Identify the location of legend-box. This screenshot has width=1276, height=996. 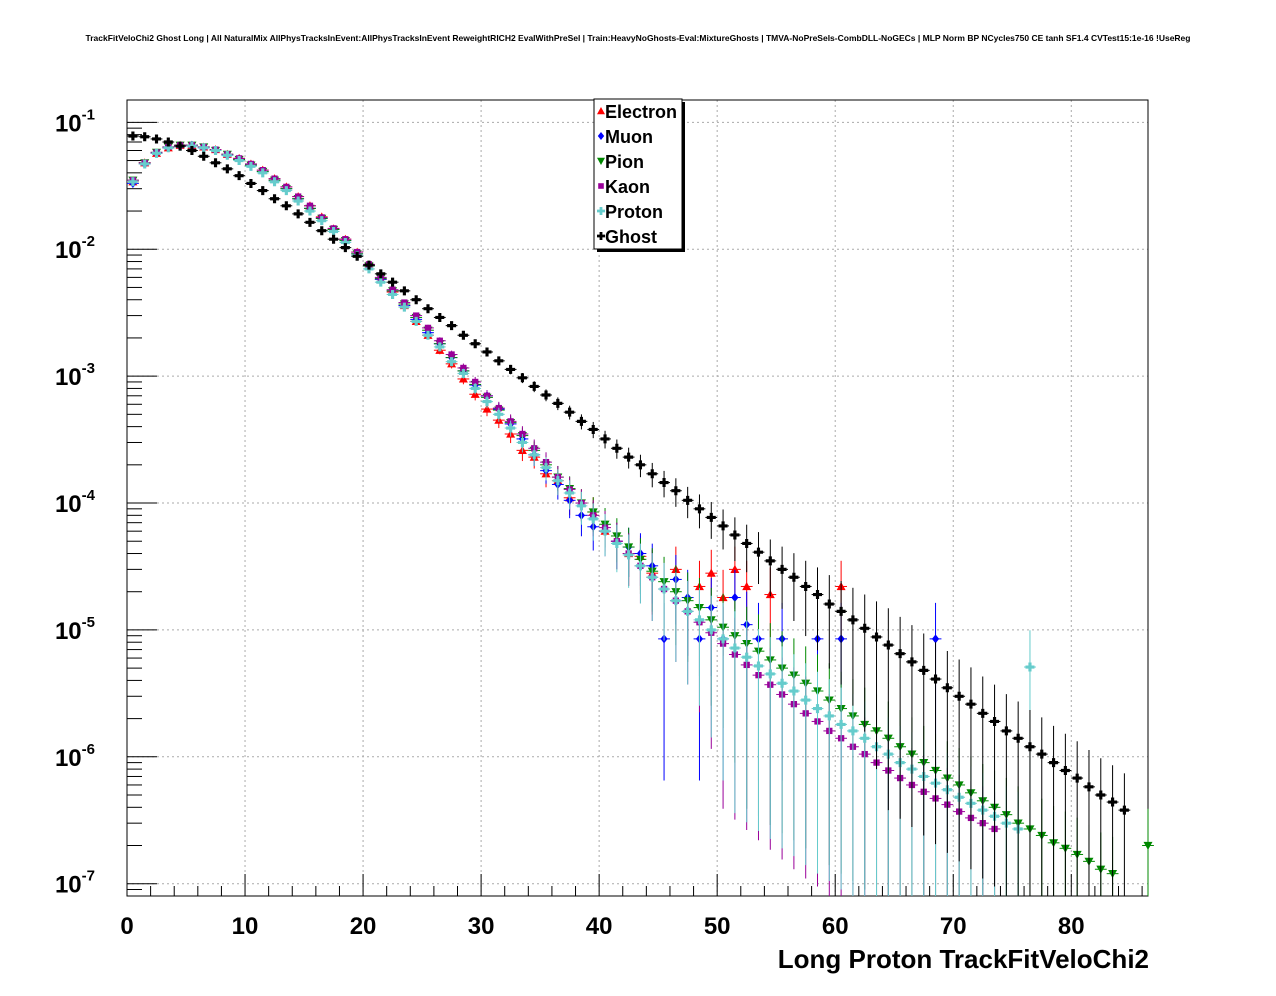
(638, 174).